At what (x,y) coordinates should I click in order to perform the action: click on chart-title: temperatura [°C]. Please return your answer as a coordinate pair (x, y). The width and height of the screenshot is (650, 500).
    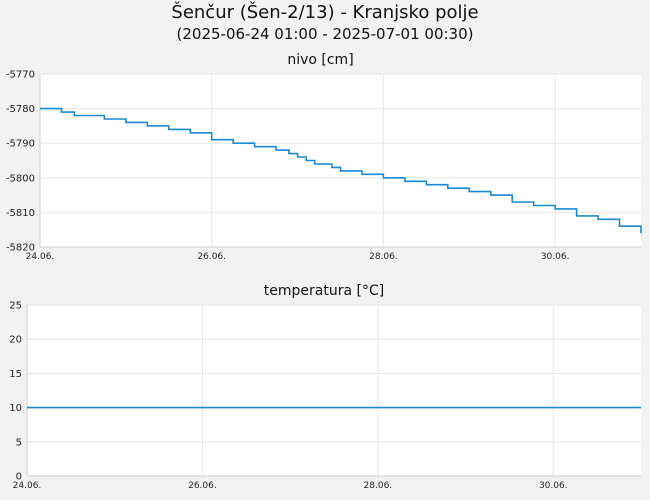
    Looking at the image, I should click on (324, 291).